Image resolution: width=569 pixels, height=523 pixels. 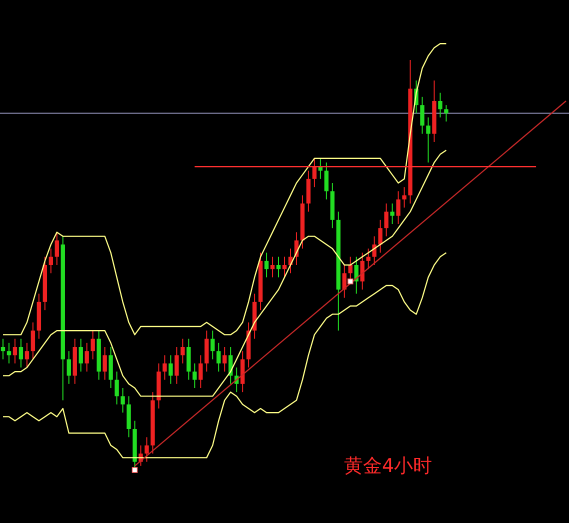 What do you see at coordinates (388, 466) in the screenshot?
I see `annotation: 黄金4小时` at bounding box center [388, 466].